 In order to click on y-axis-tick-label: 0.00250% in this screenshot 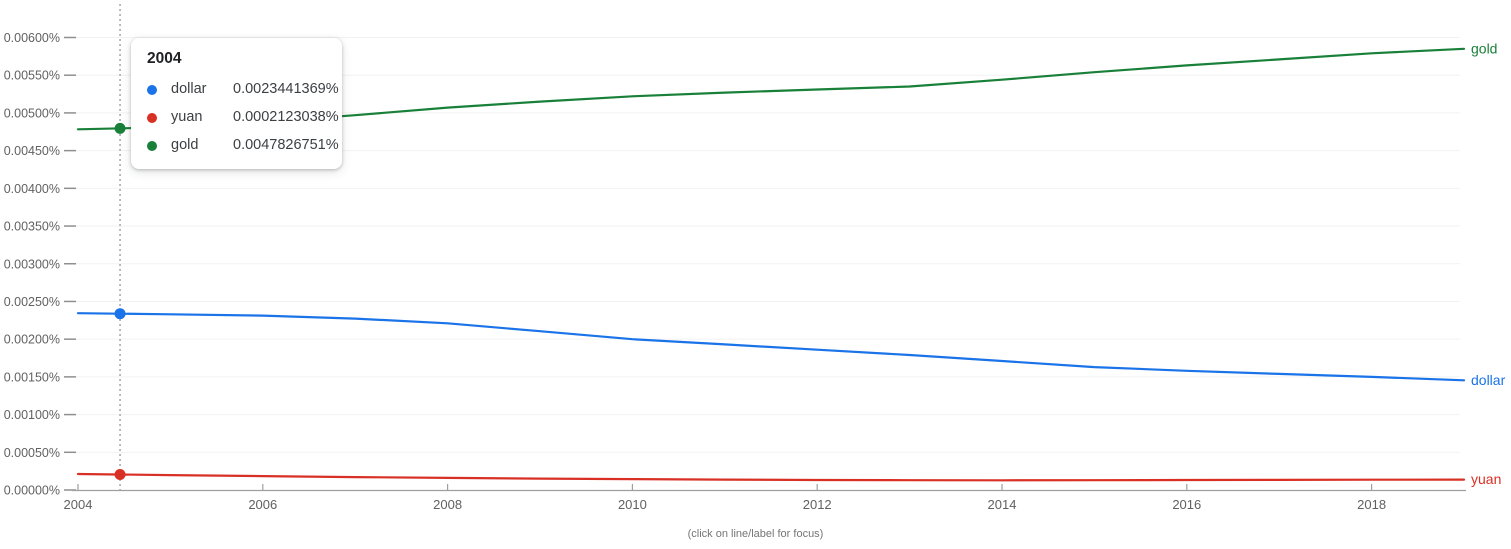, I will do `click(32, 302)`.